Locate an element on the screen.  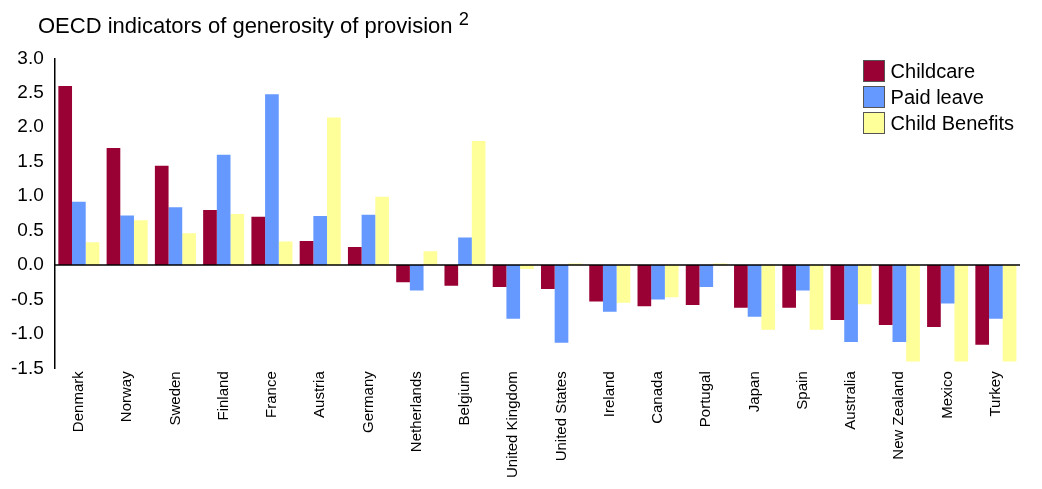
x-tick-label: Germany is located at coordinates (367, 401).